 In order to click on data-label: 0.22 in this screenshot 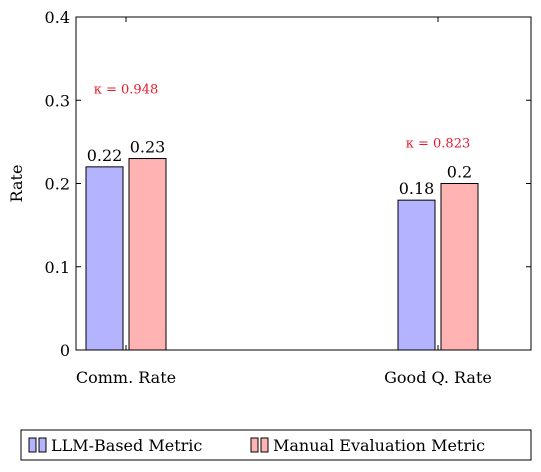, I will do `click(105, 155)`.